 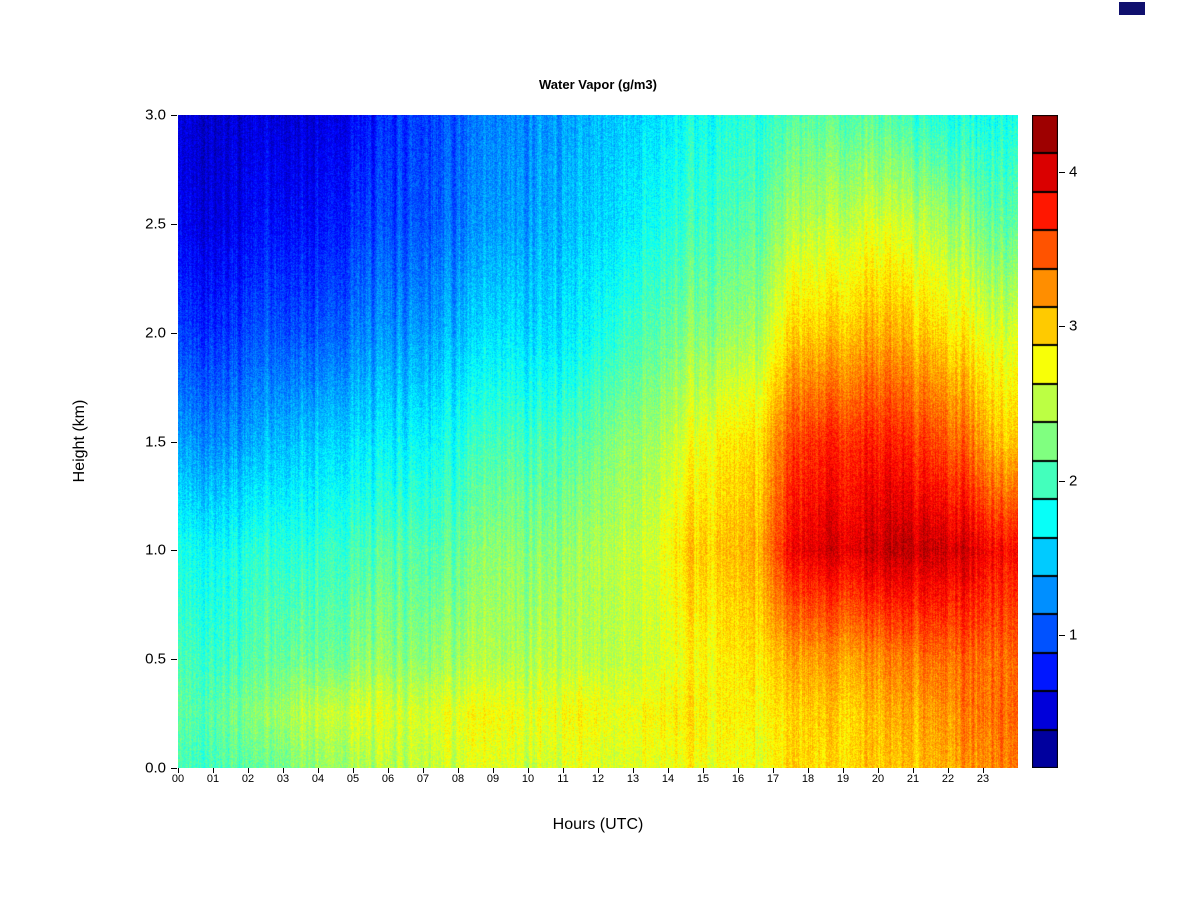 I want to click on x-tick-label: 04, so click(x=318, y=779).